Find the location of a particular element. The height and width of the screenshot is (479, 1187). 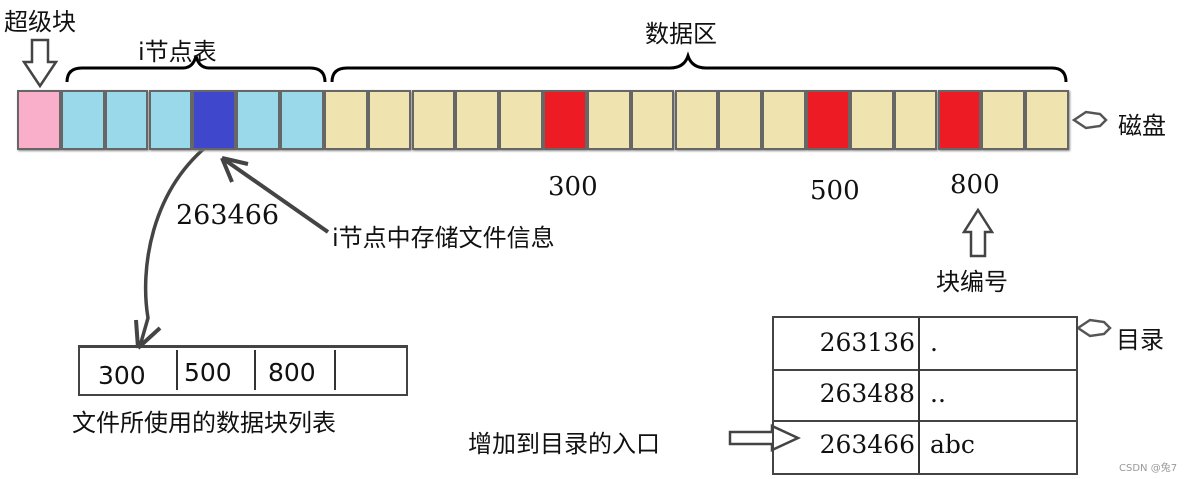

directory-label: 目录 is located at coordinates (1140, 340).